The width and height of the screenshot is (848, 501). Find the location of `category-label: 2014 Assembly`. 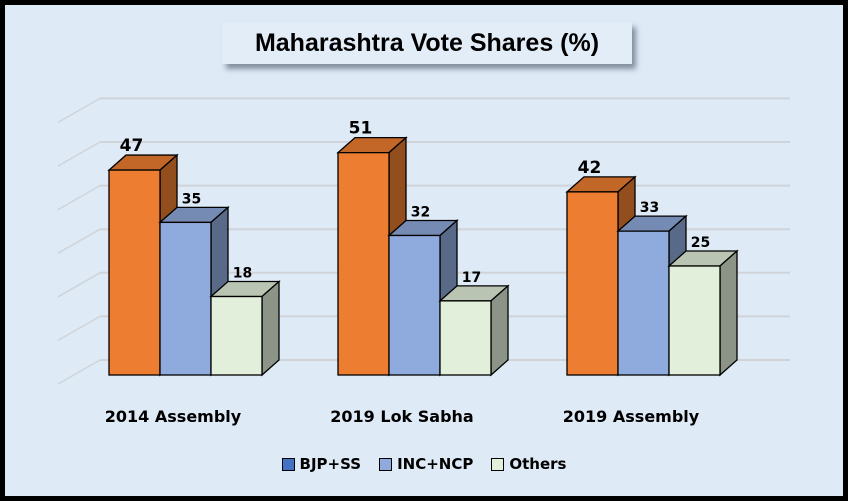

category-label: 2014 Assembly is located at coordinates (173, 416).